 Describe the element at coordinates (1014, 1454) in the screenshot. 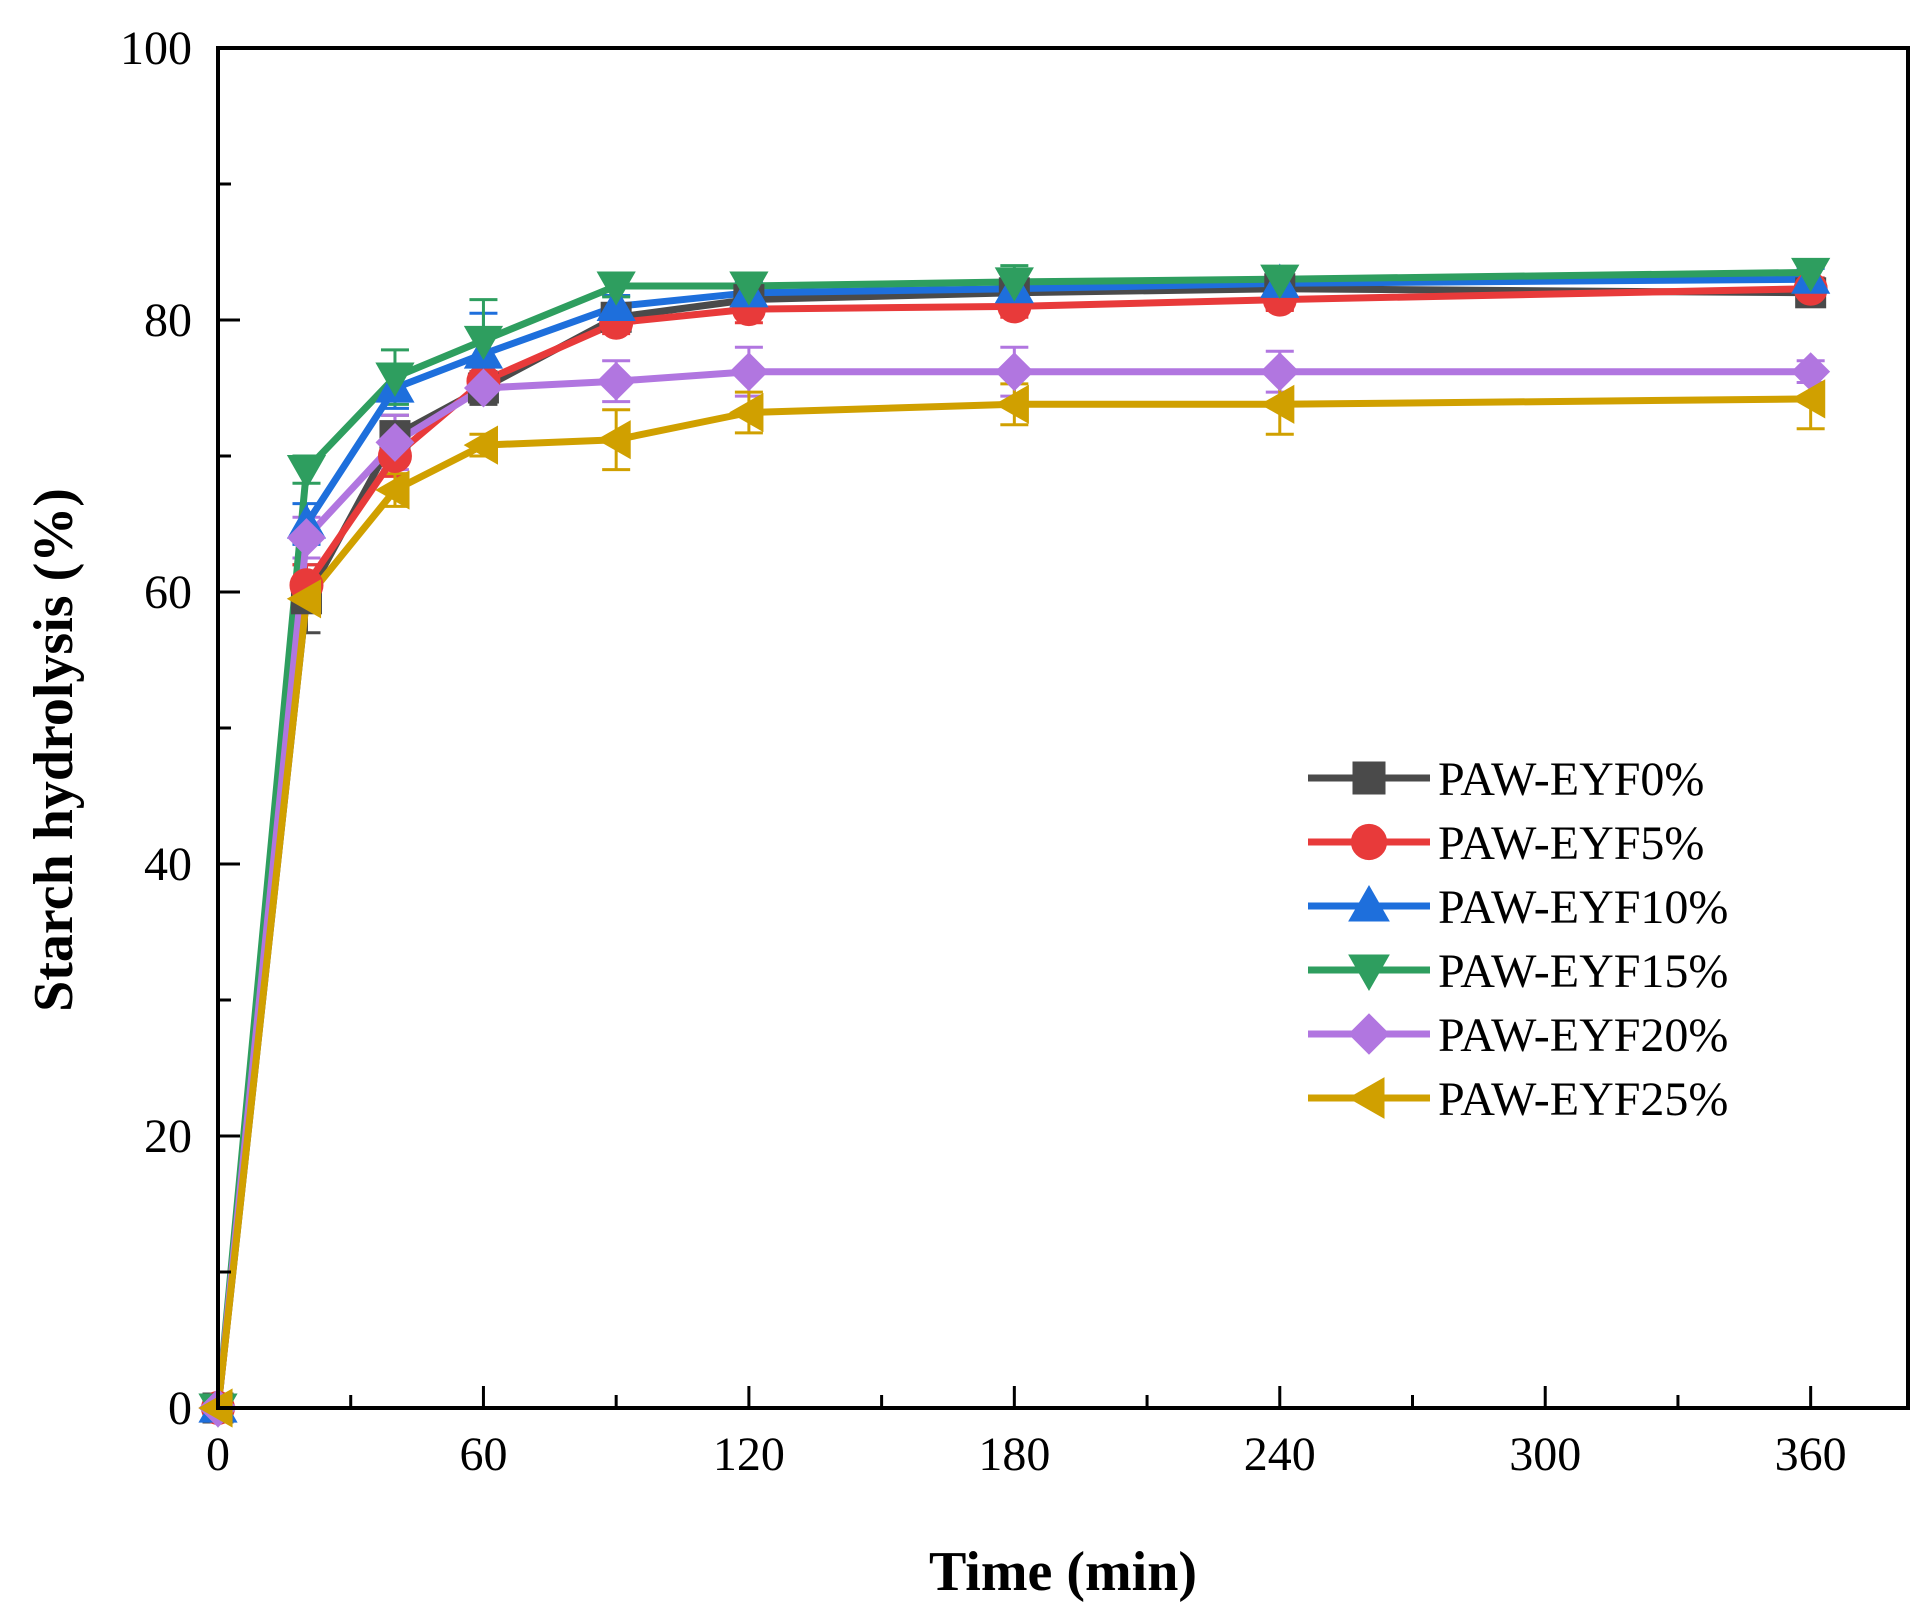

I see `x-tick-label: 180` at that location.